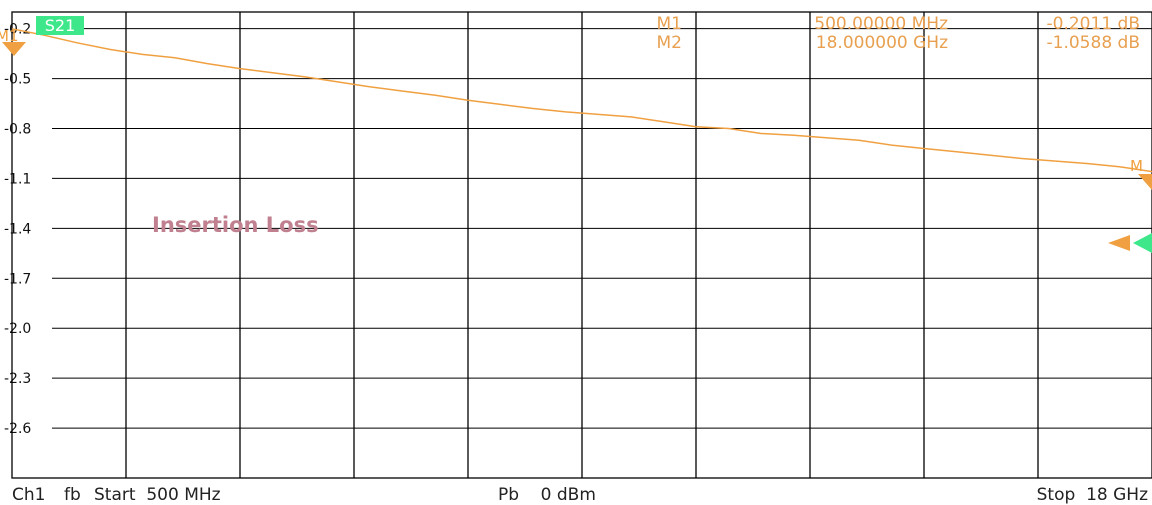 This screenshot has width=1152, height=505. What do you see at coordinates (669, 43) in the screenshot?
I see `marker-readout-m2-label: M2` at bounding box center [669, 43].